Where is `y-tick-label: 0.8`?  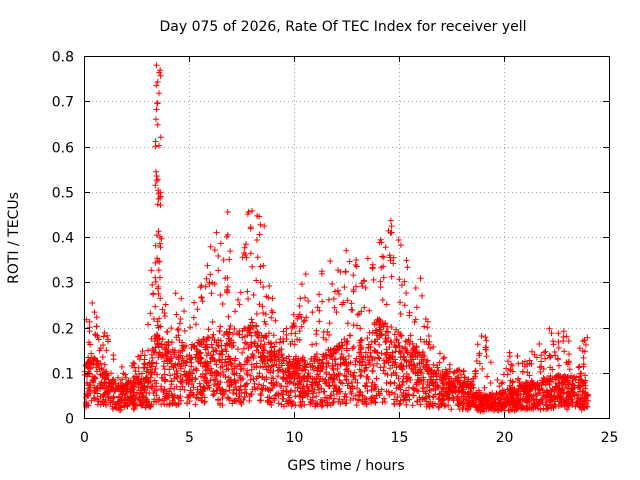
y-tick-label: 0.8 is located at coordinates (63, 58).